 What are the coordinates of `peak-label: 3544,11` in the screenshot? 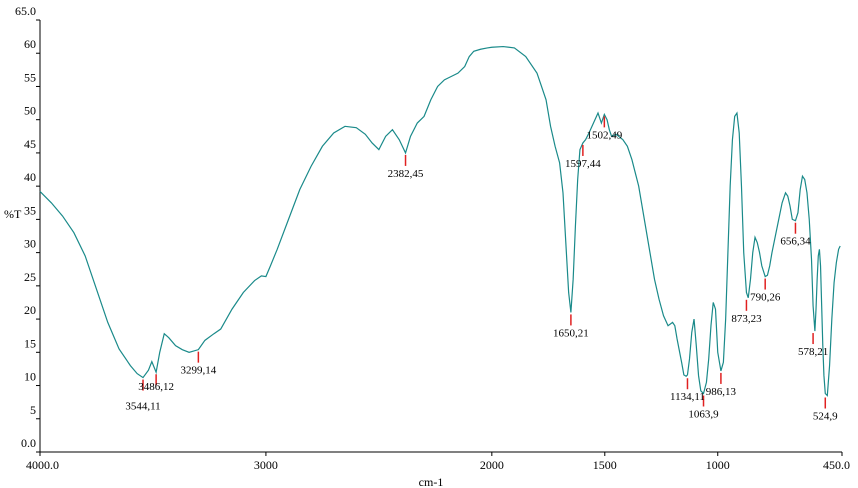 It's located at (142, 407).